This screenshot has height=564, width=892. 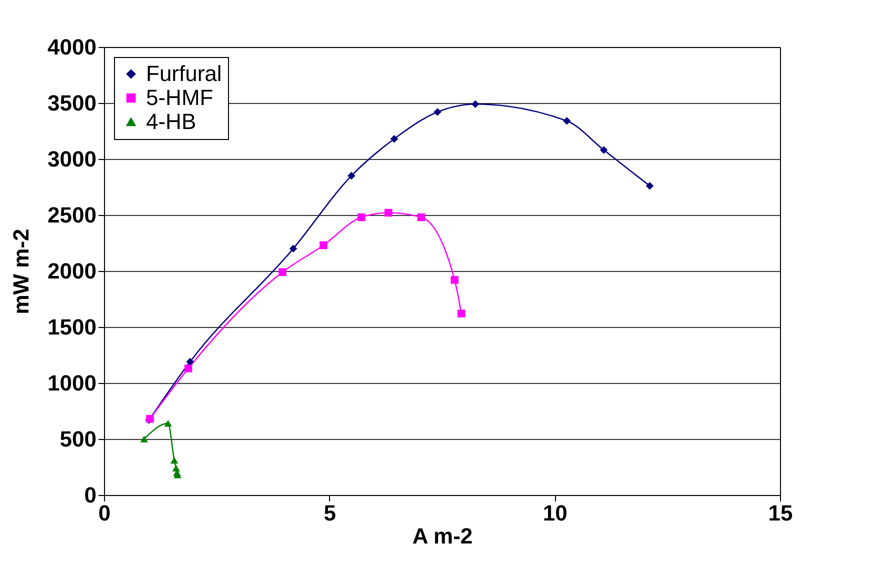 I want to click on y-tick-label: 1000, so click(x=72, y=383).